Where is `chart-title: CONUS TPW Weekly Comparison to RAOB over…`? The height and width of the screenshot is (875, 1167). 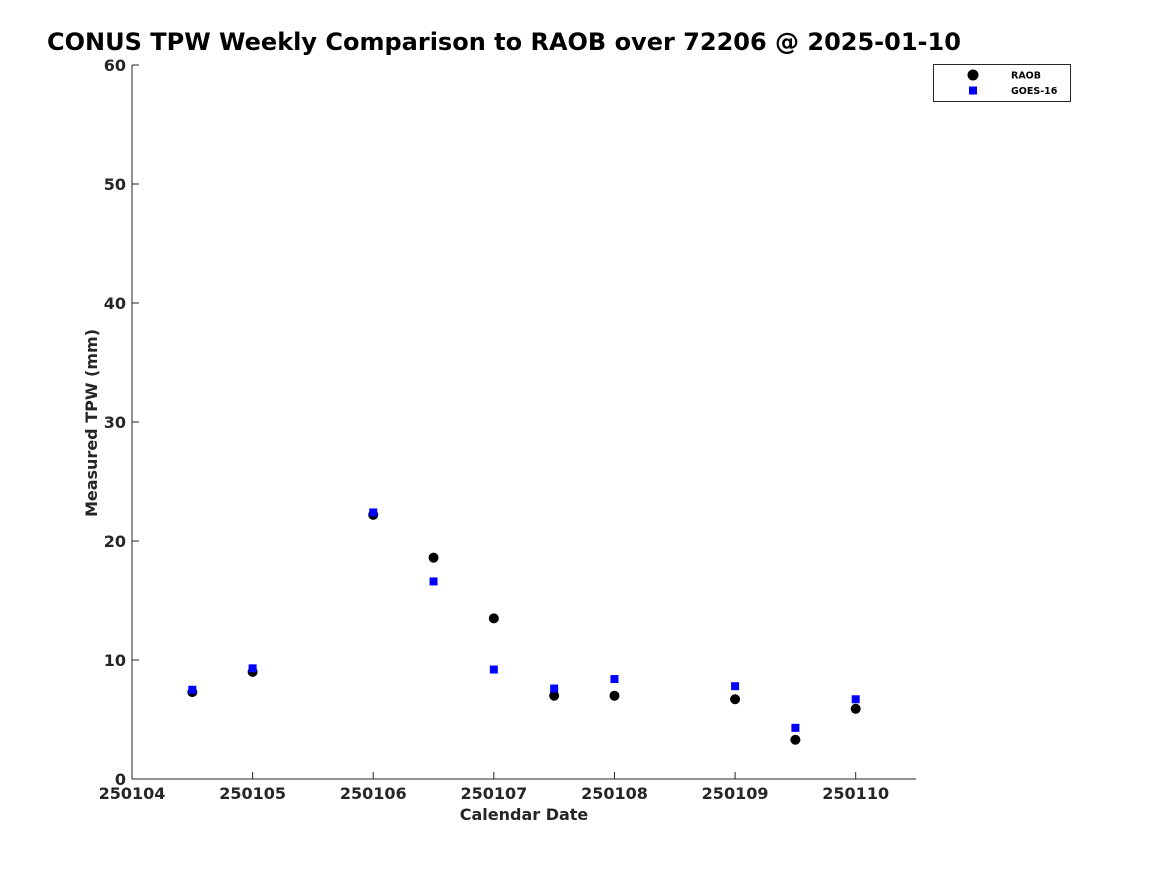
chart-title: CONUS TPW Weekly Comparison to RAOB over… is located at coordinates (504, 42).